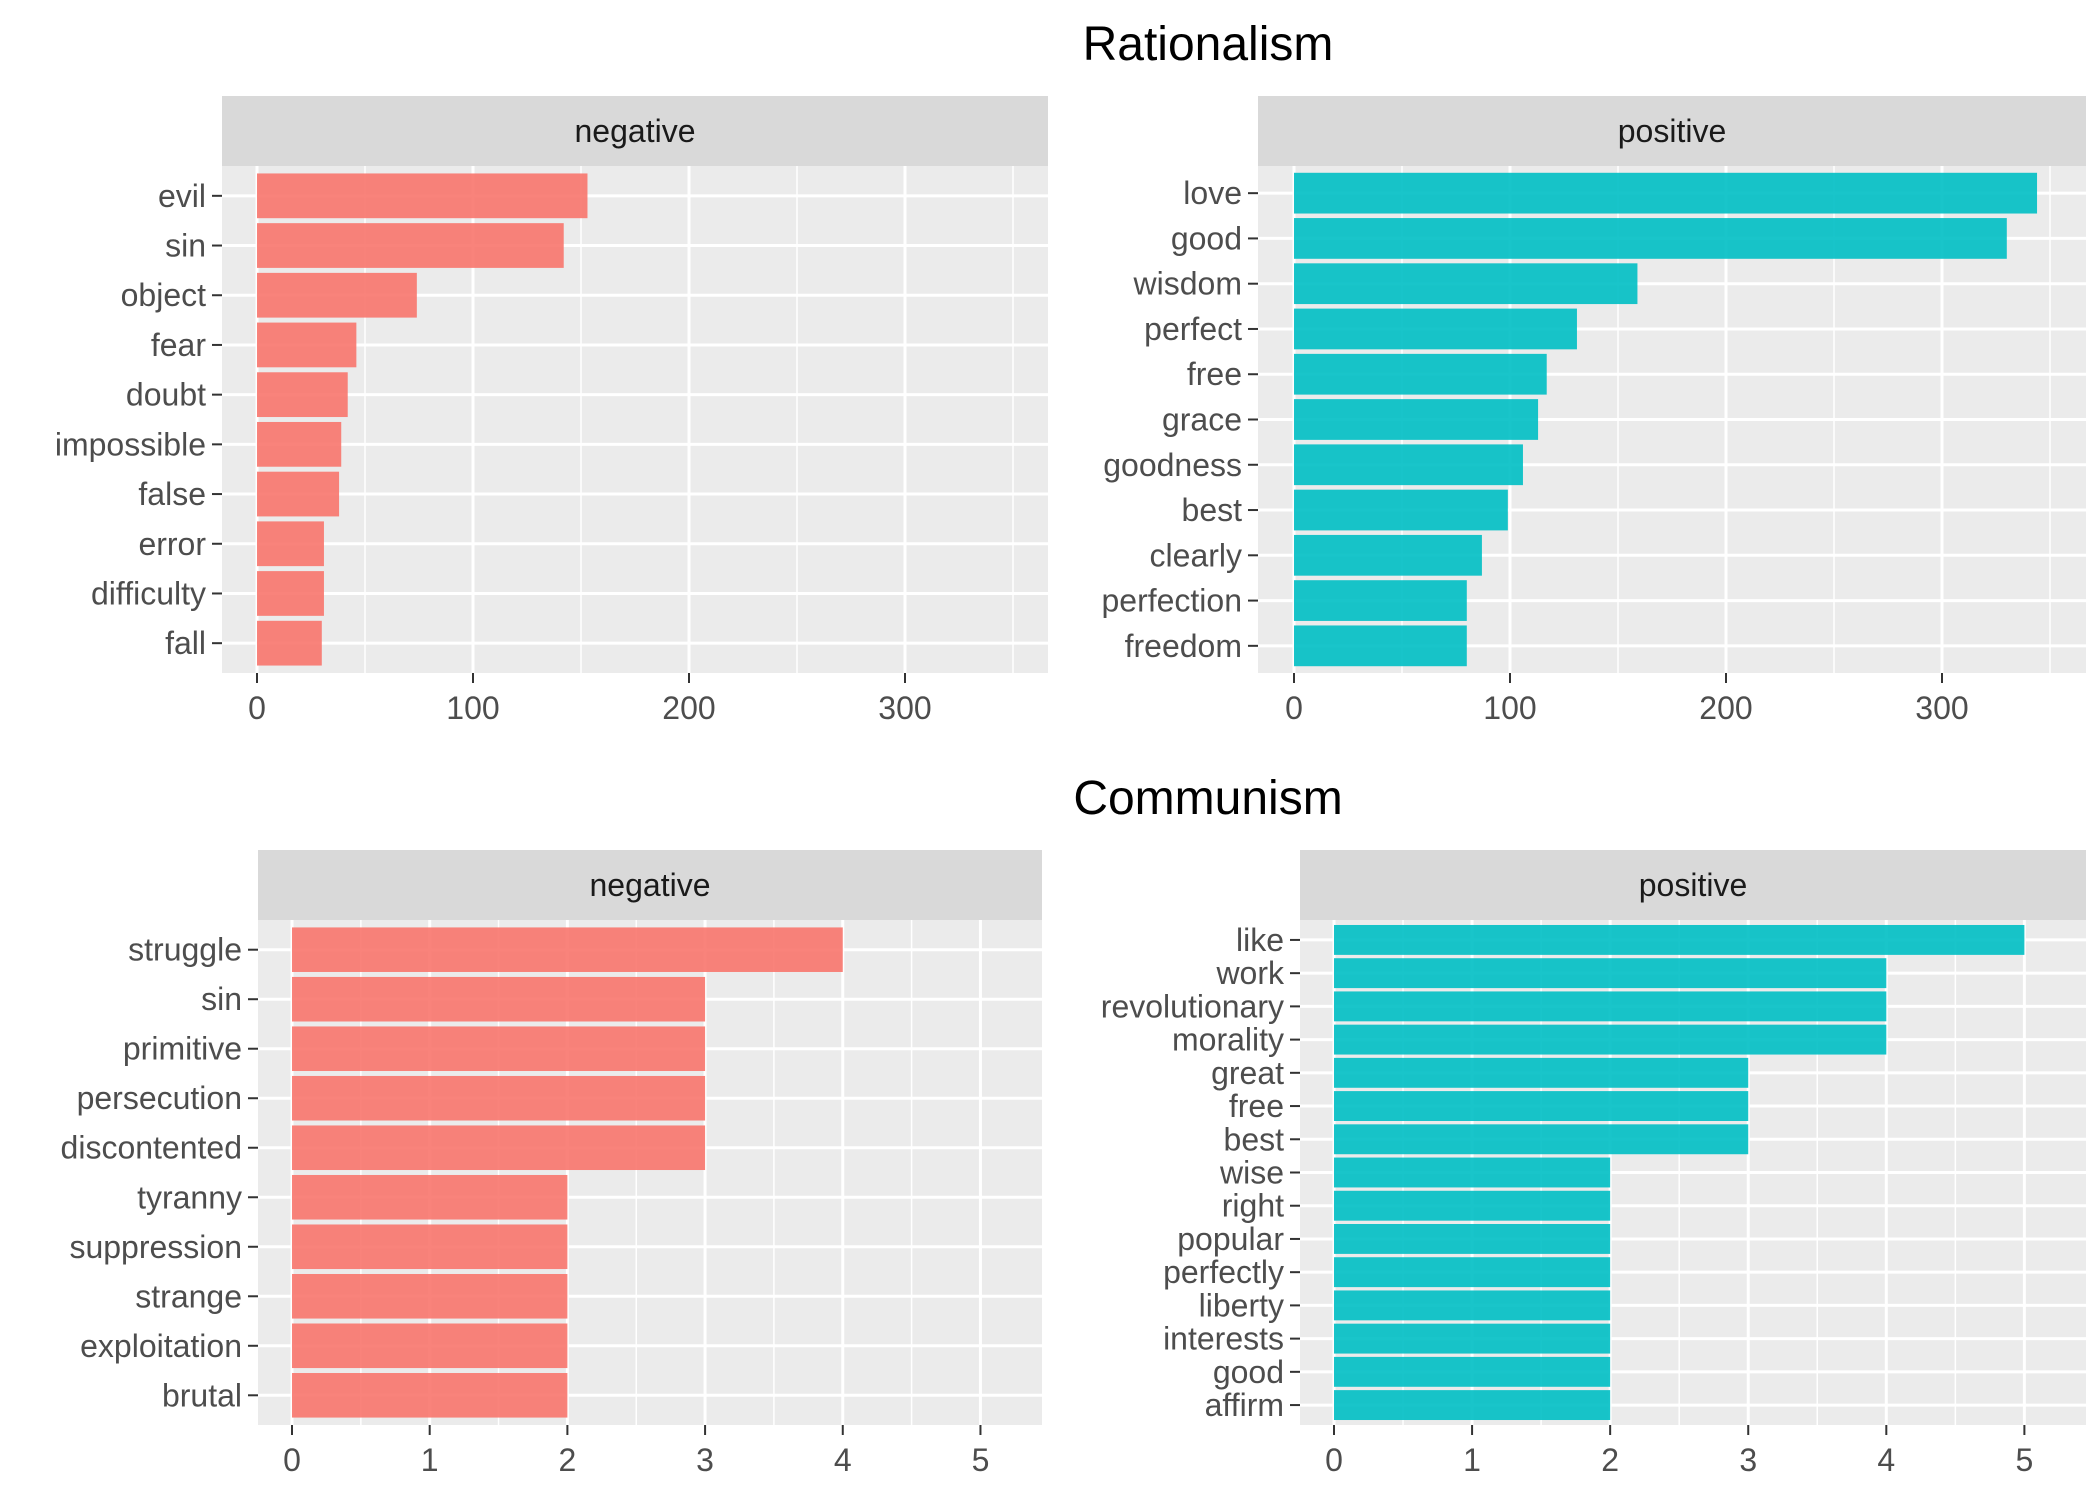  I want to click on bar-communism-positive-best, so click(1541, 1139).